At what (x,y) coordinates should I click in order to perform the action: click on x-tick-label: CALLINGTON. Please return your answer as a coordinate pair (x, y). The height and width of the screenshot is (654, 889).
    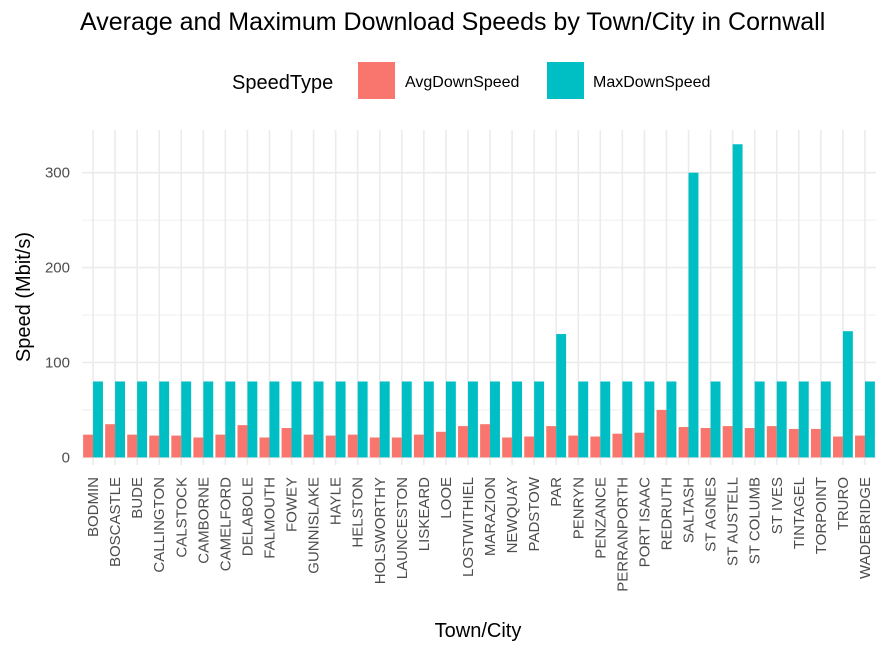
    Looking at the image, I should click on (159, 525).